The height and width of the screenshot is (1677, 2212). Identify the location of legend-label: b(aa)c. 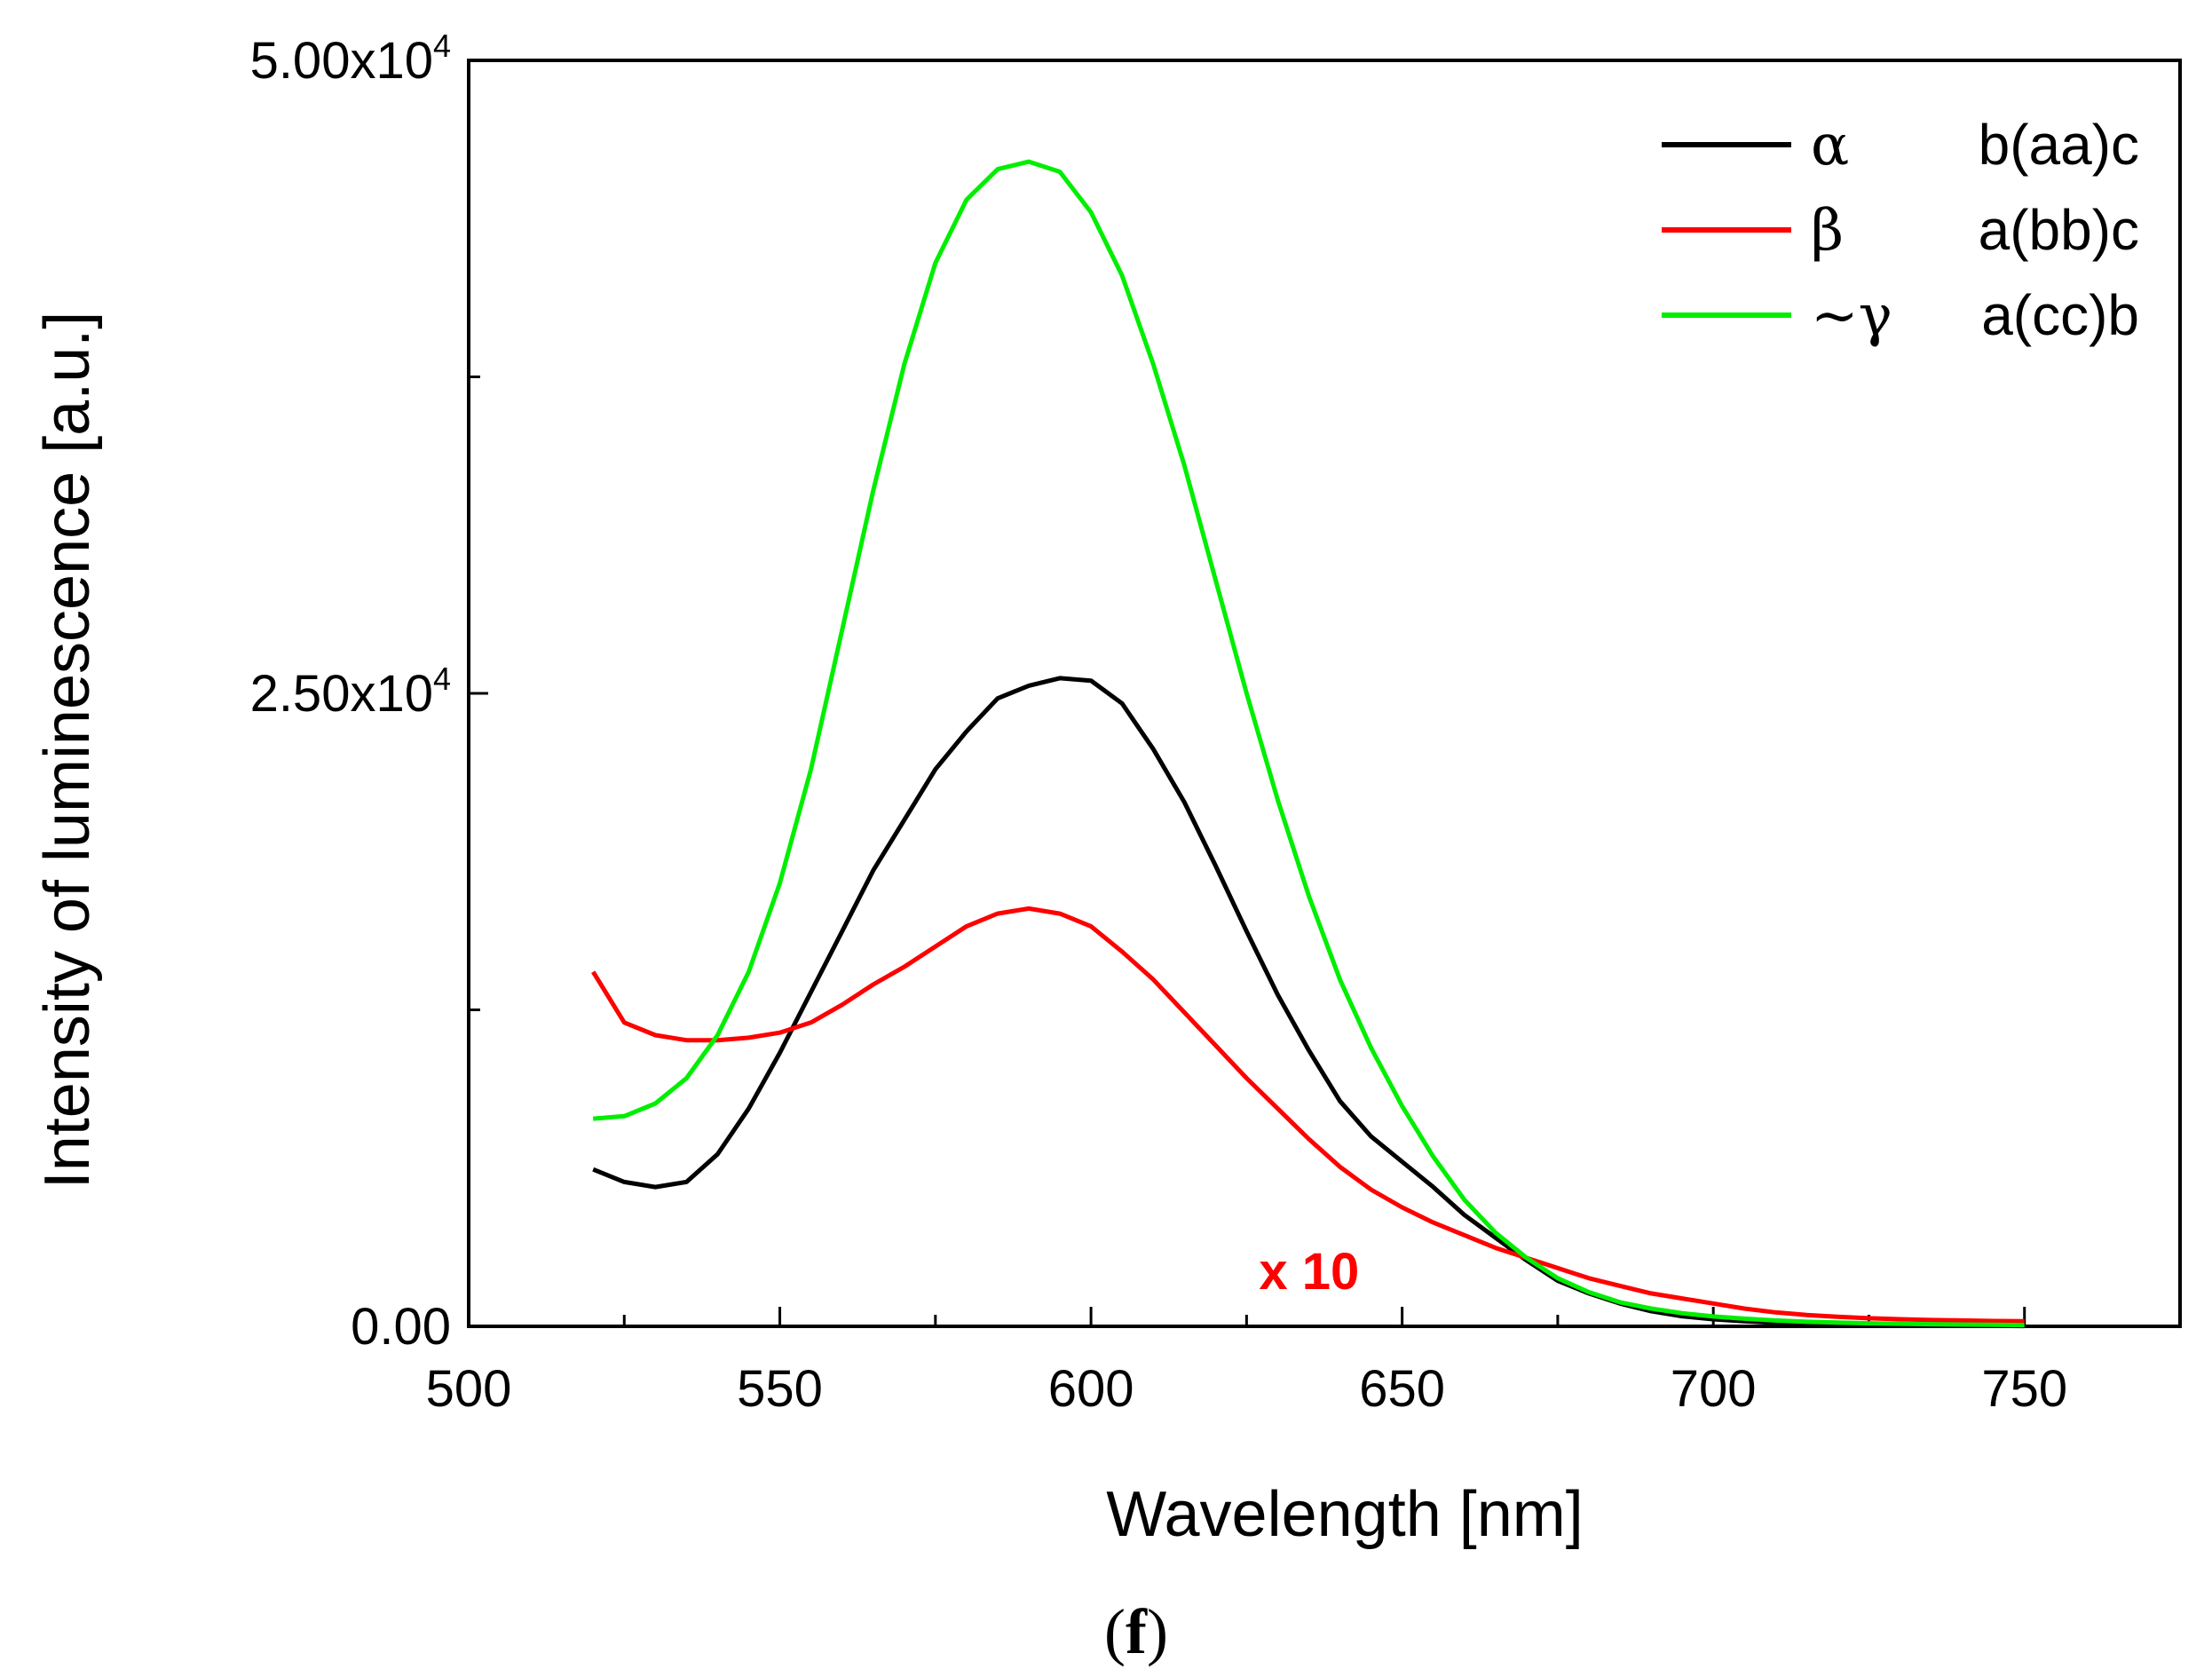
(2059, 145).